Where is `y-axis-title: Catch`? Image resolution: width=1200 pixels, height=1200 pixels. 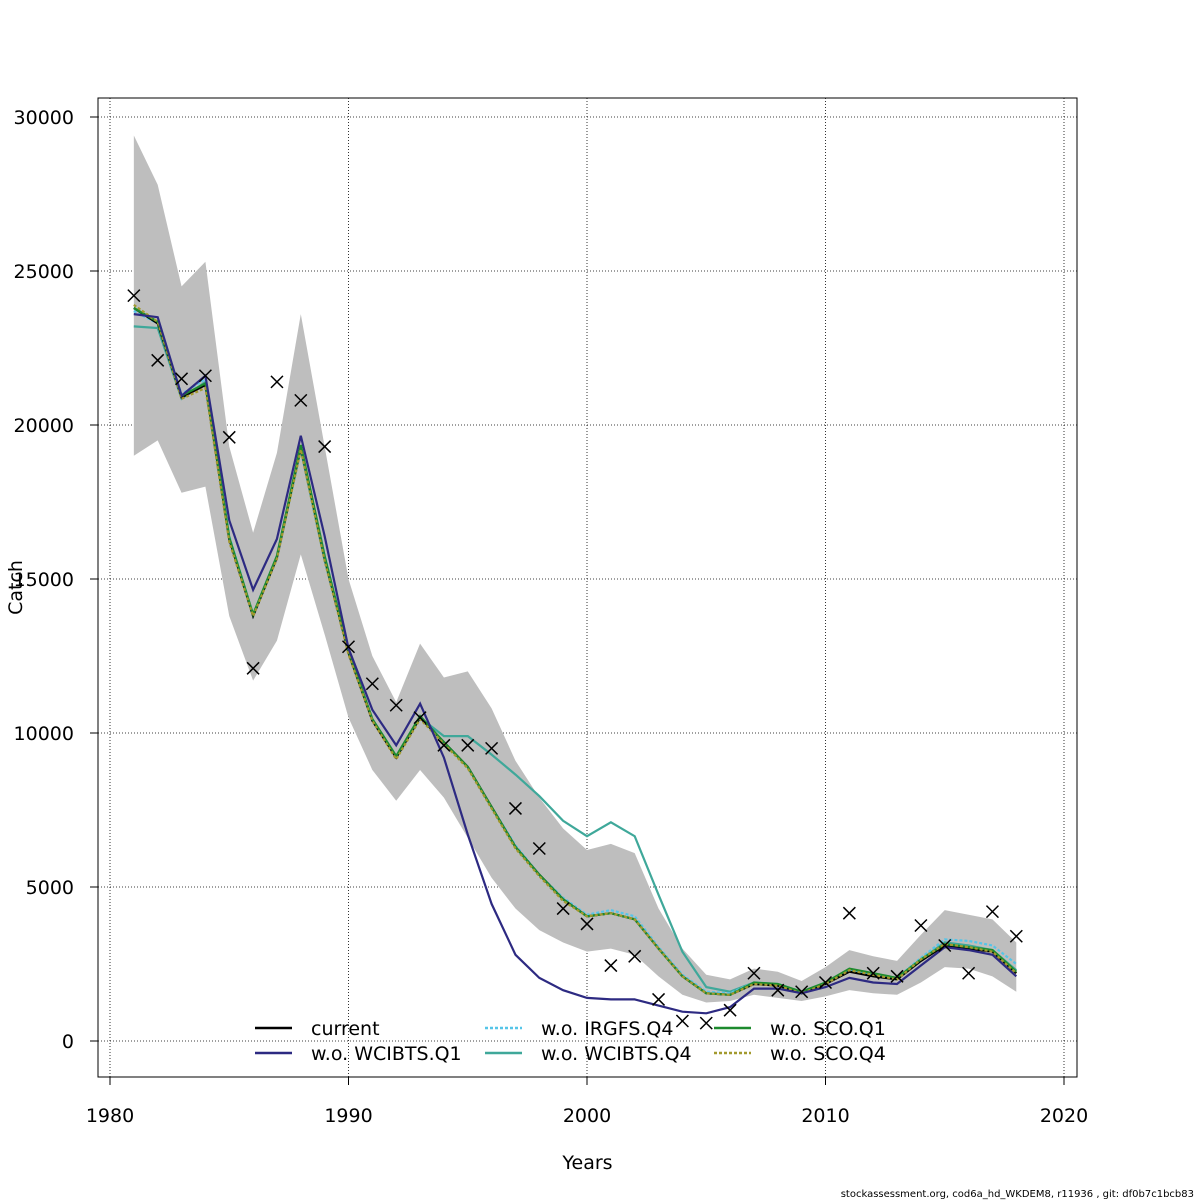 y-axis-title: Catch is located at coordinates (16, 587).